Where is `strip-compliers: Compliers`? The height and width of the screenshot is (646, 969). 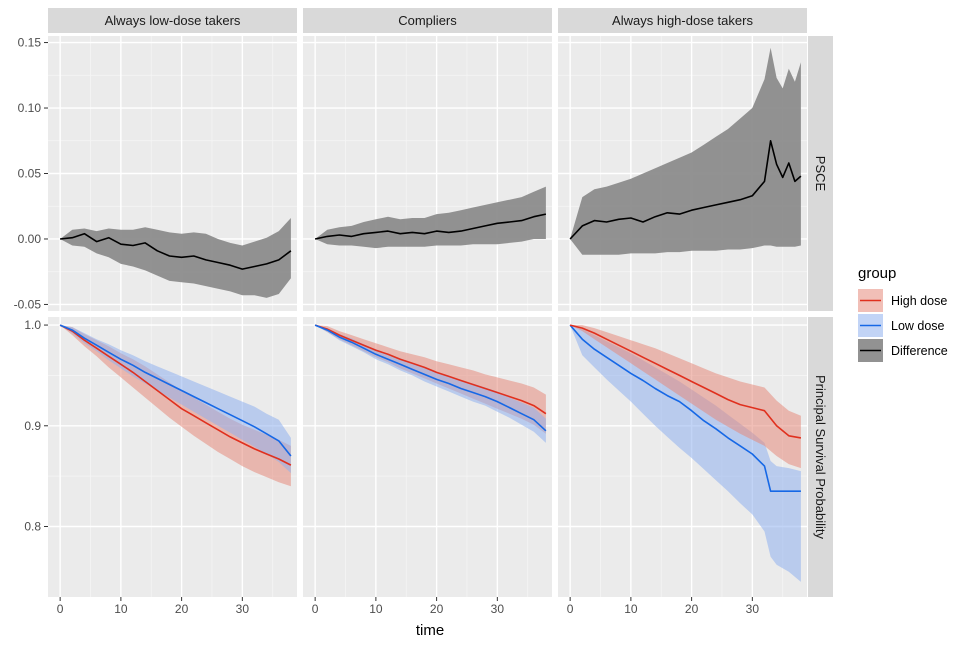
strip-compliers: Compliers is located at coordinates (427, 20).